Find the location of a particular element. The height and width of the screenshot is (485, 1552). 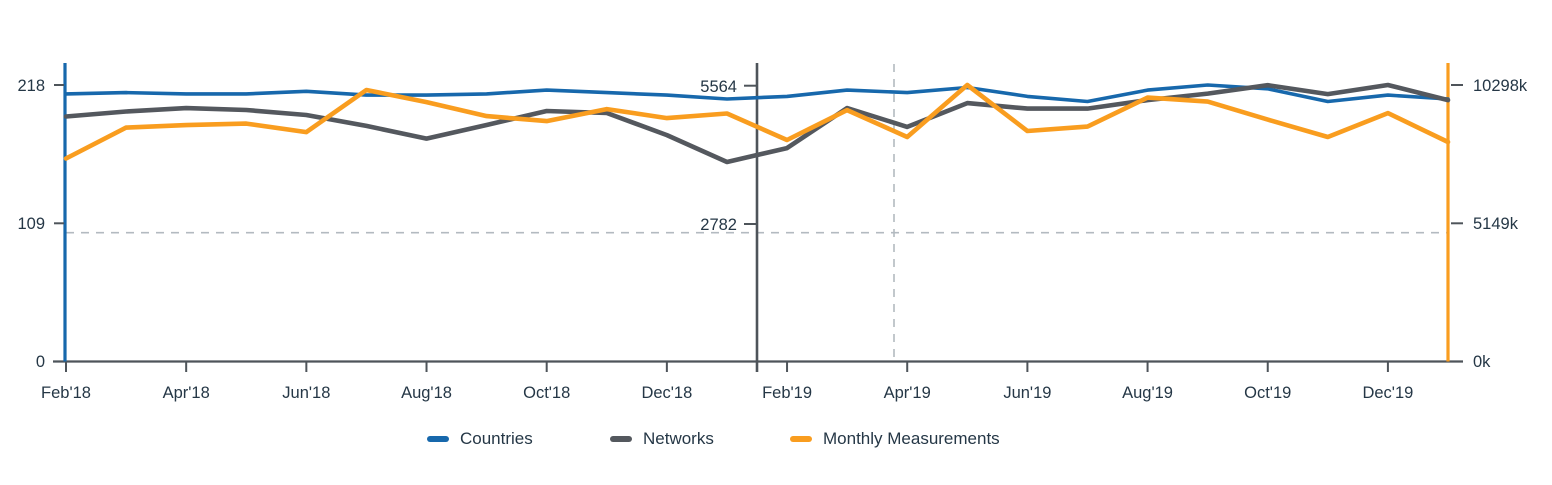

x-tick-label: Dec'19 is located at coordinates (1387, 393).